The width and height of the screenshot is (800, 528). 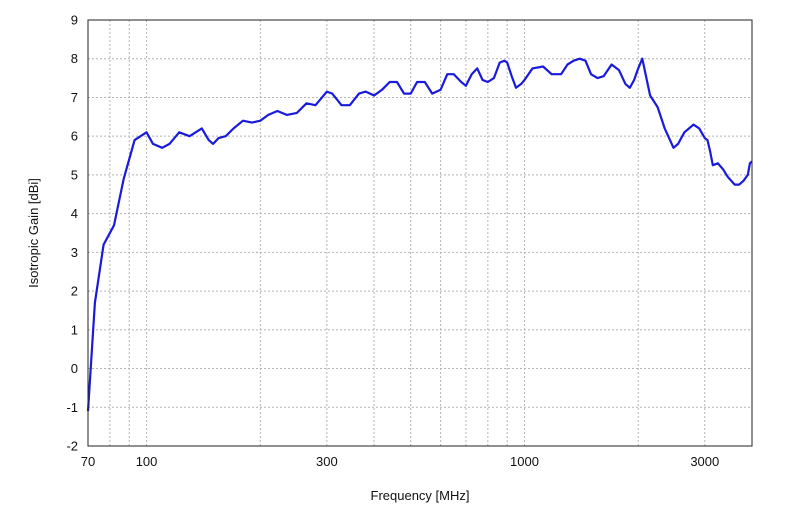 I want to click on y-tick-label: 6, so click(x=74, y=136).